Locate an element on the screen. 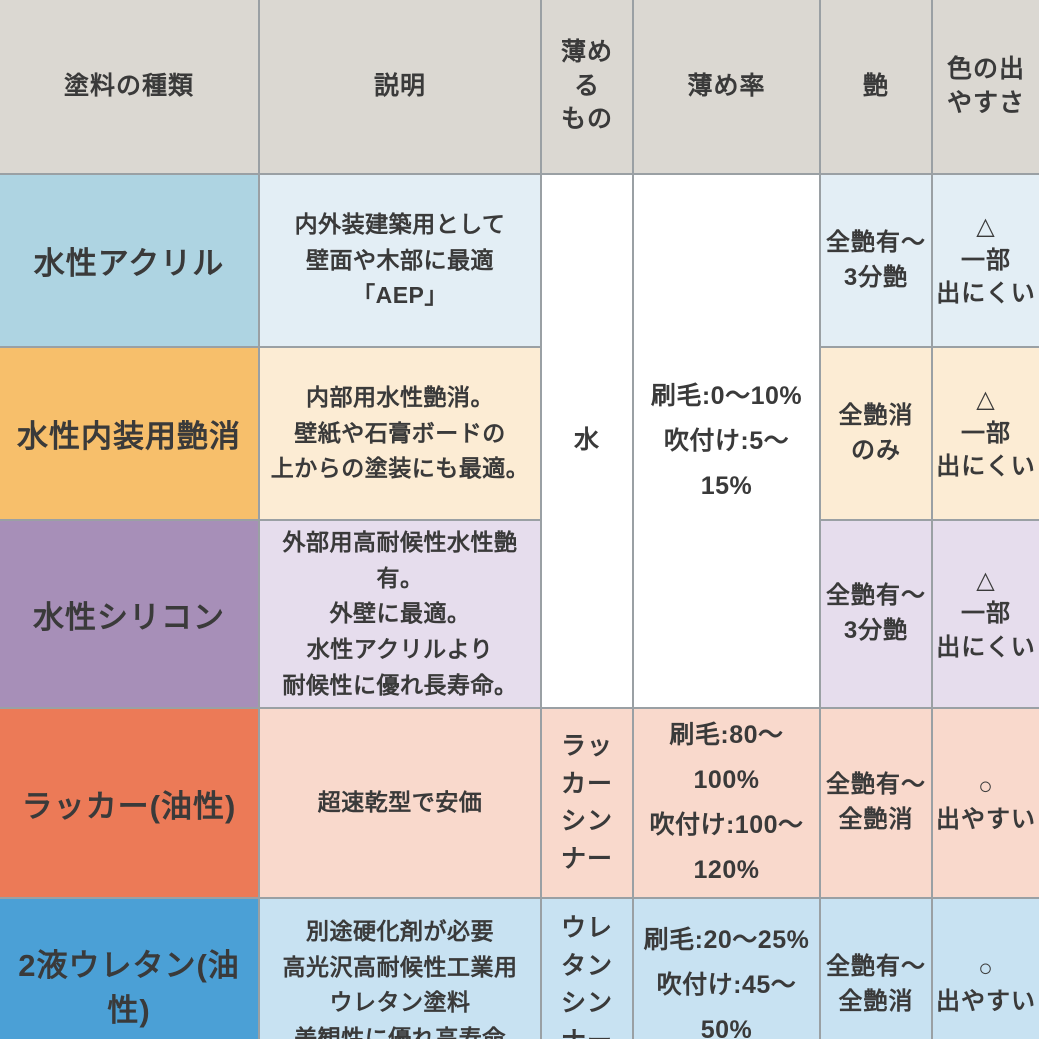 Image resolution: width=1039 pixels, height=1039 pixels. cell-thinner: ラッカー シンナー is located at coordinates (587, 803).